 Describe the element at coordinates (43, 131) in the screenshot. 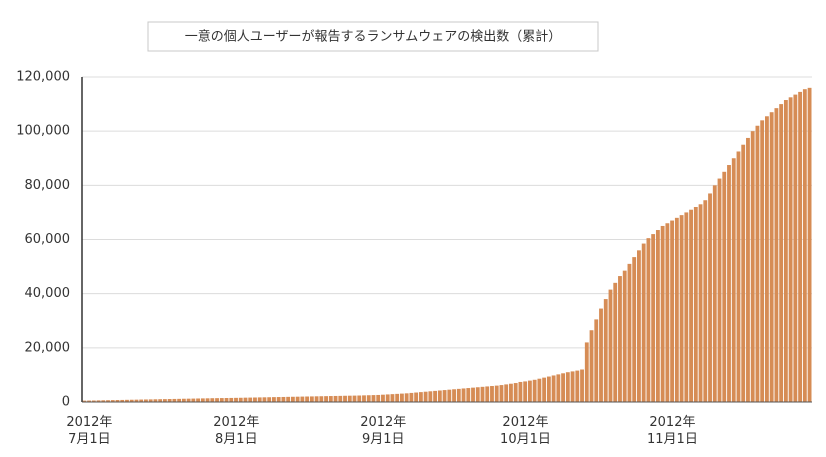

I see `y-tick-label: 100,000` at that location.